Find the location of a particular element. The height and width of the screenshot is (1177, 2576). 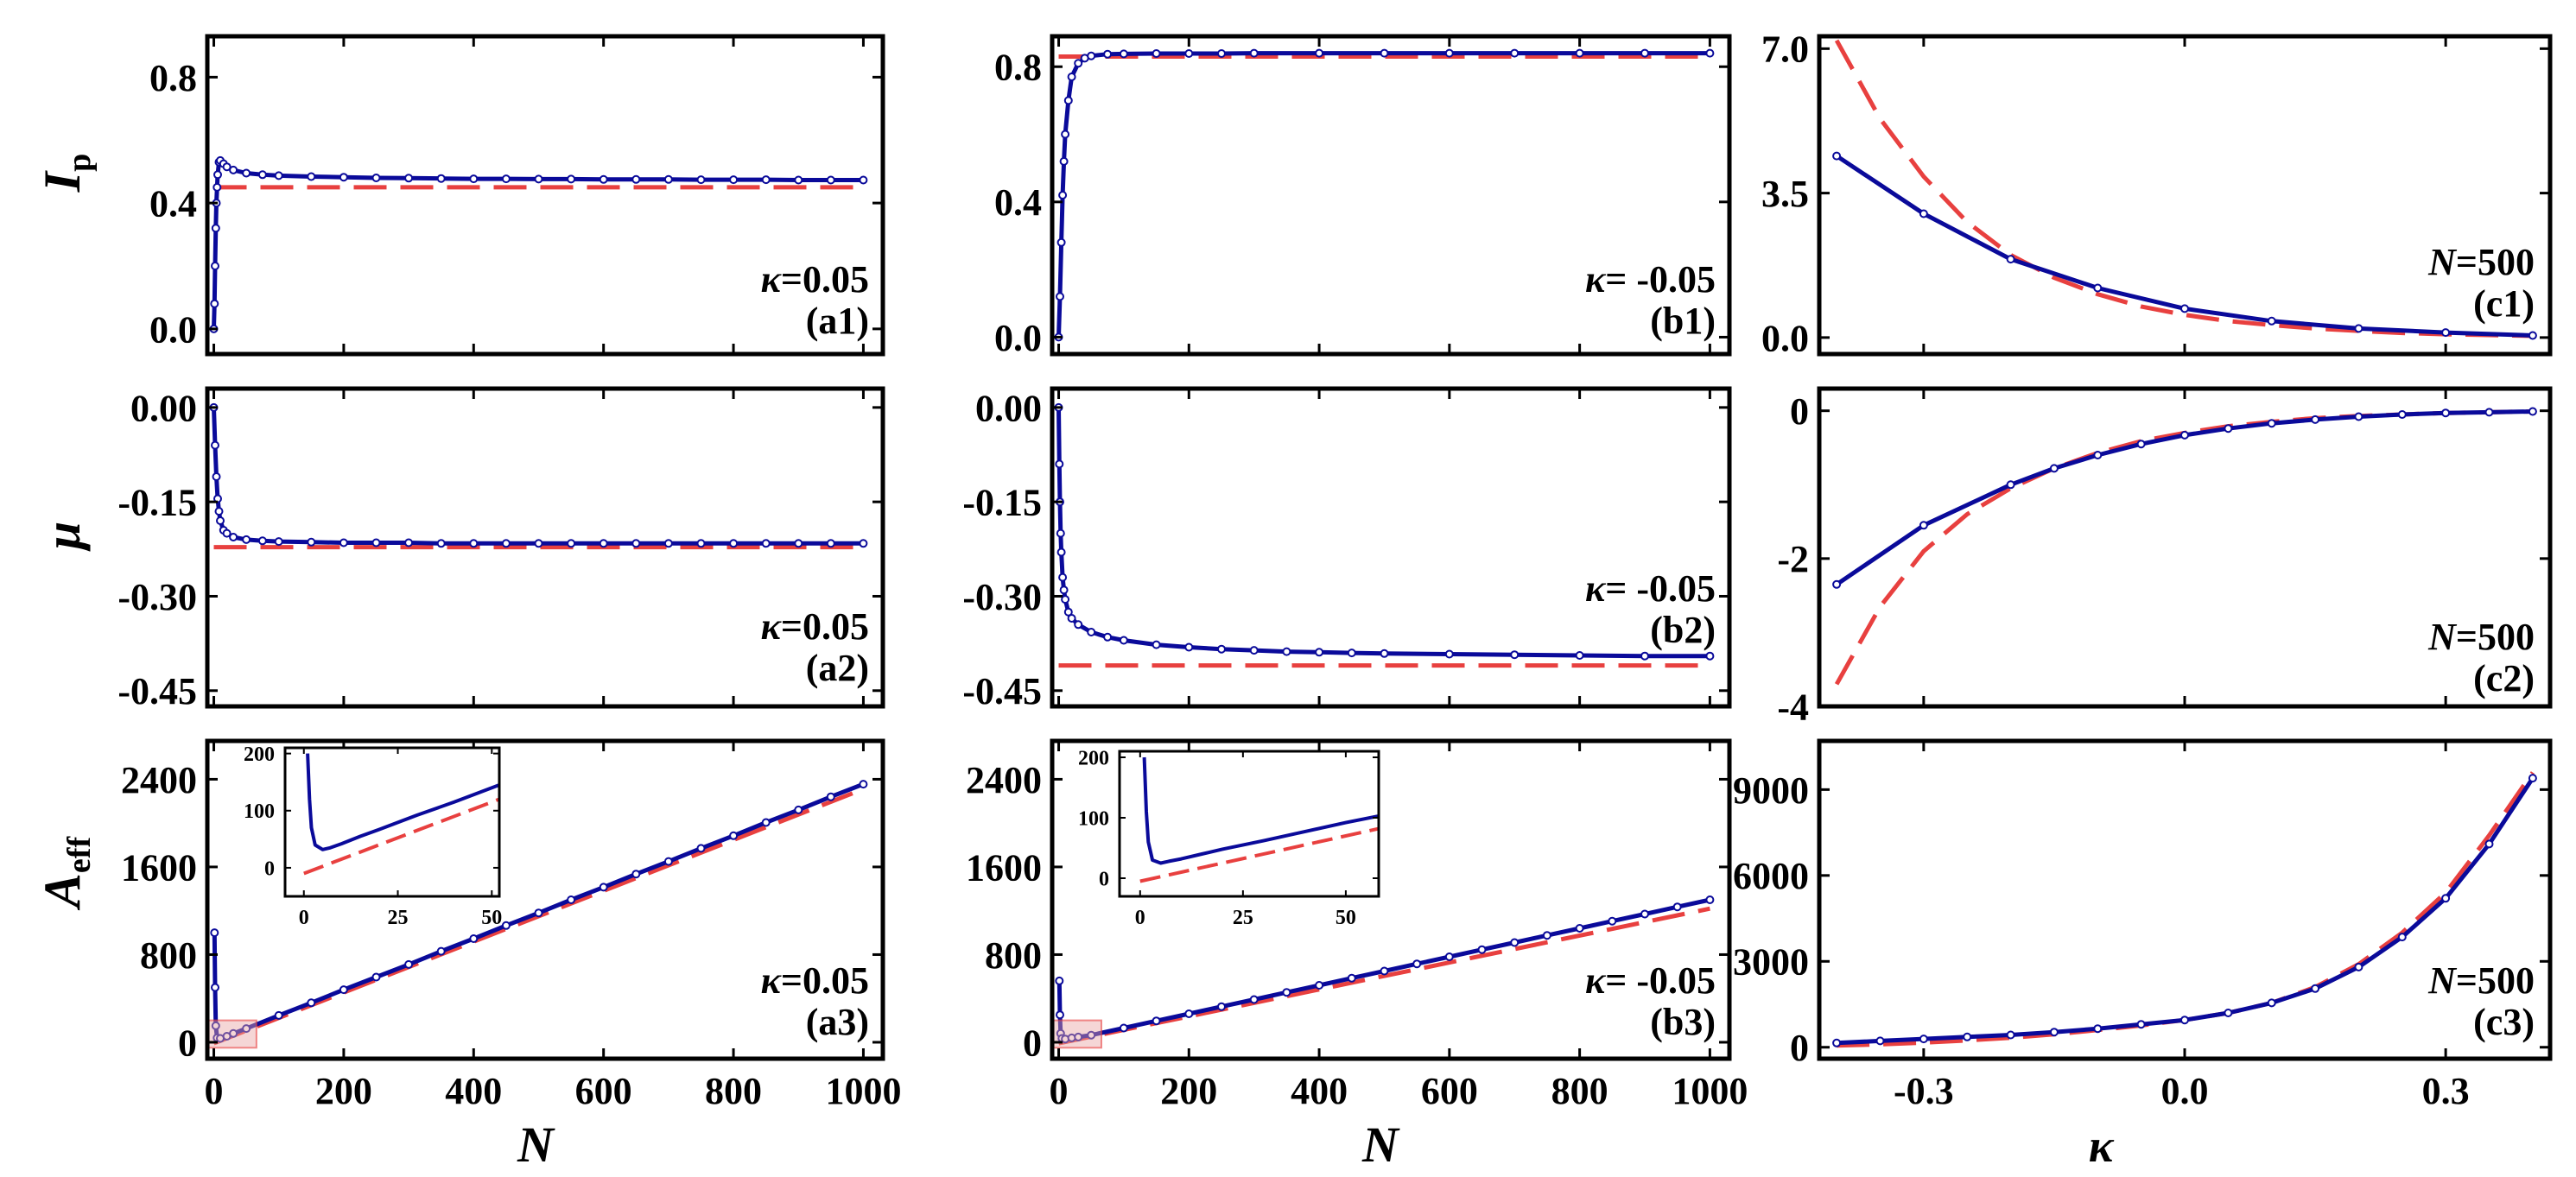

a3-frame is located at coordinates (545, 900).